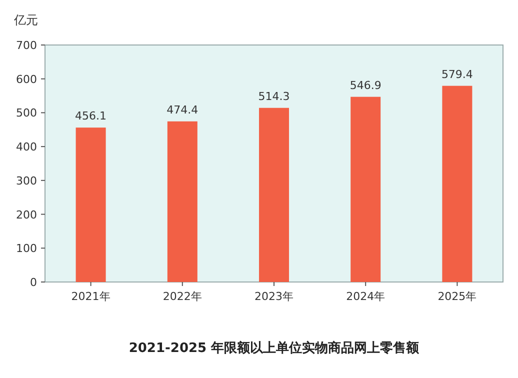 This screenshot has width=518, height=378. I want to click on y-tick-label: 0, so click(33, 282).